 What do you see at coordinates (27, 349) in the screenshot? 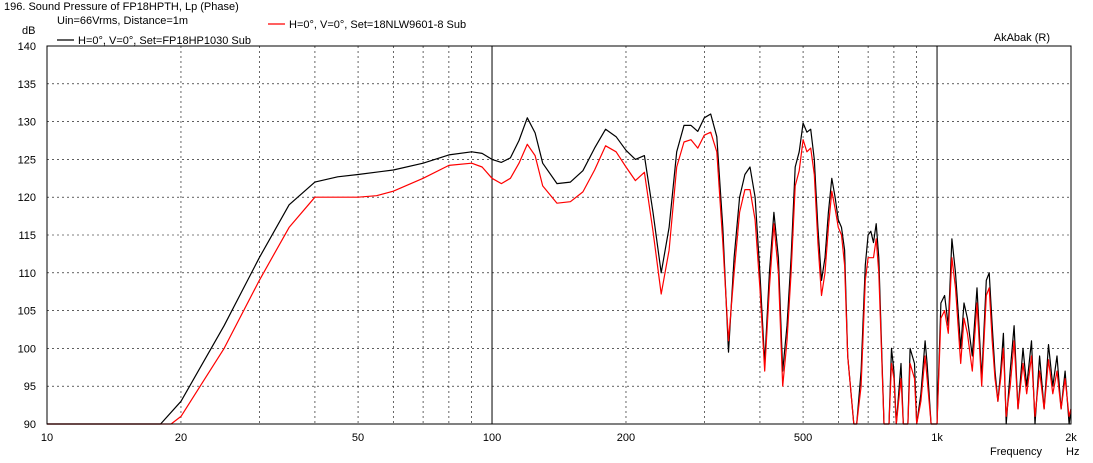
I see `y-tick-label: 100` at bounding box center [27, 349].